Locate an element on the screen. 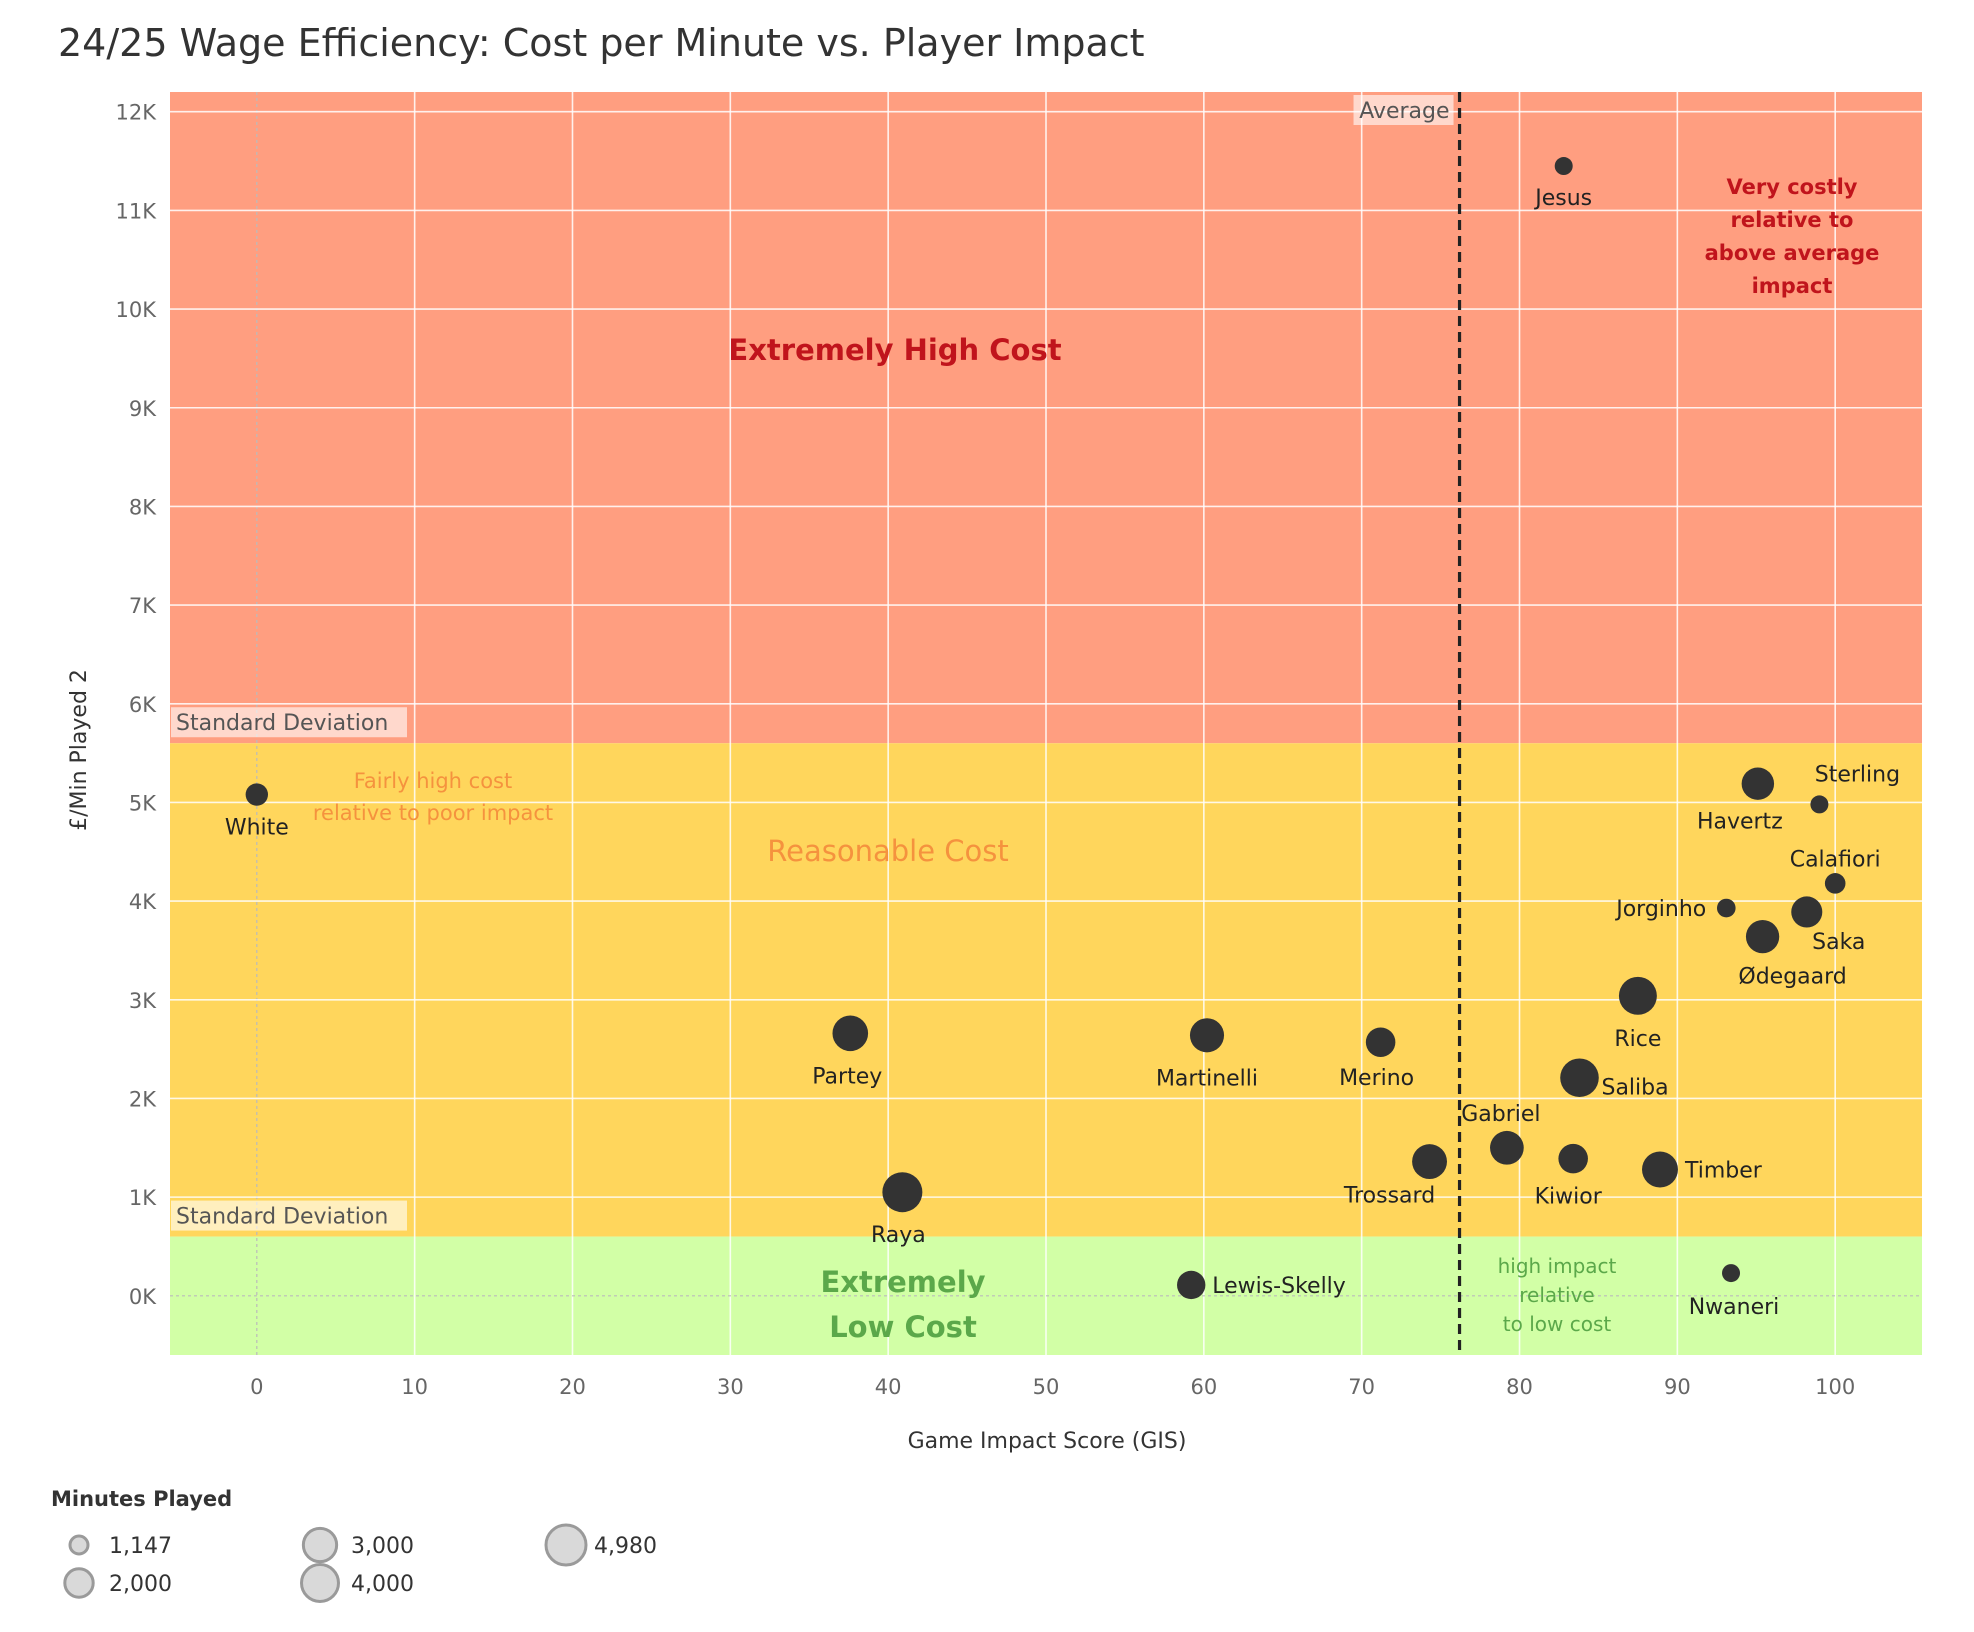 This screenshot has height=1632, width=1974. point-label-calafiori: Calafiori is located at coordinates (1835, 859).